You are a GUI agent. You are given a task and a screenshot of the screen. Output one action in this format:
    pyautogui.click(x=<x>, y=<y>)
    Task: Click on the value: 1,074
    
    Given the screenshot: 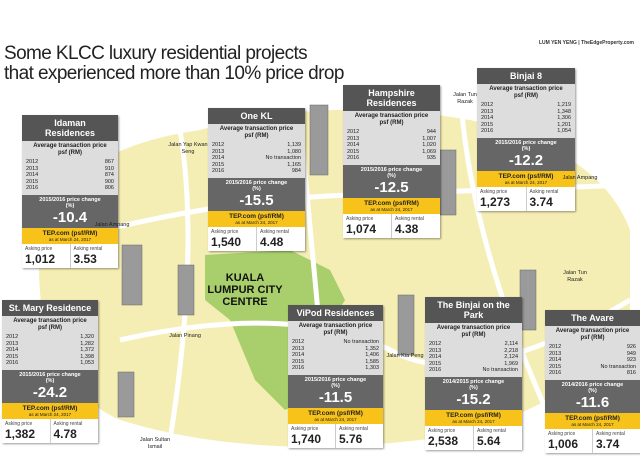 What is the action you would take?
    pyautogui.click(x=361, y=228)
    